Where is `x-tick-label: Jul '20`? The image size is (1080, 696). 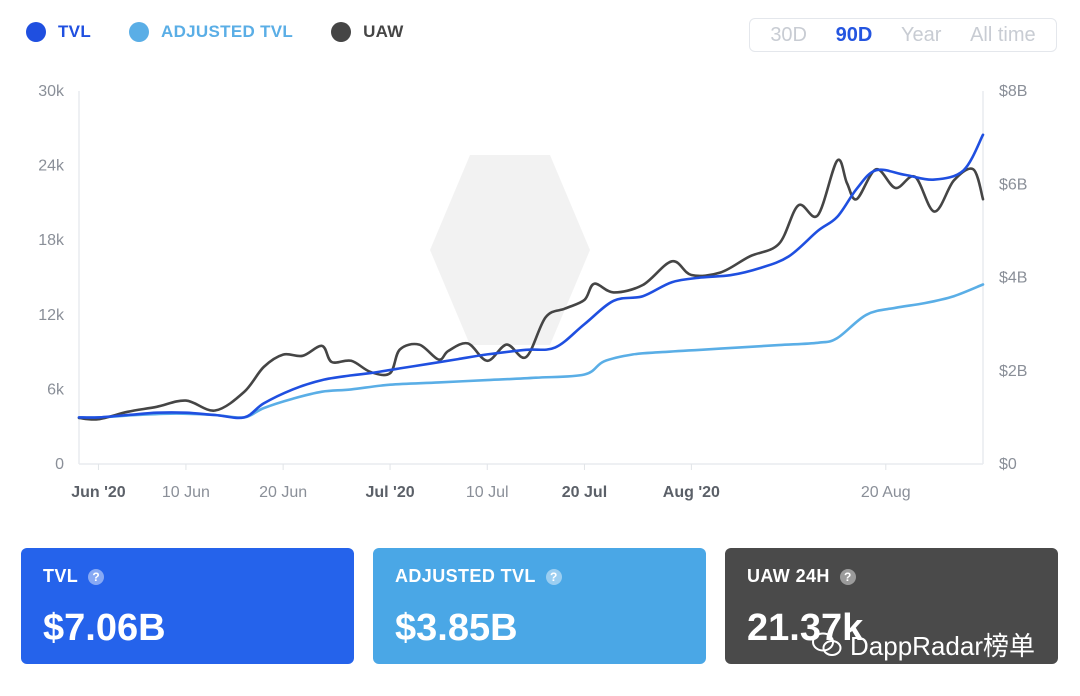
x-tick-label: Jul '20 is located at coordinates (389, 492).